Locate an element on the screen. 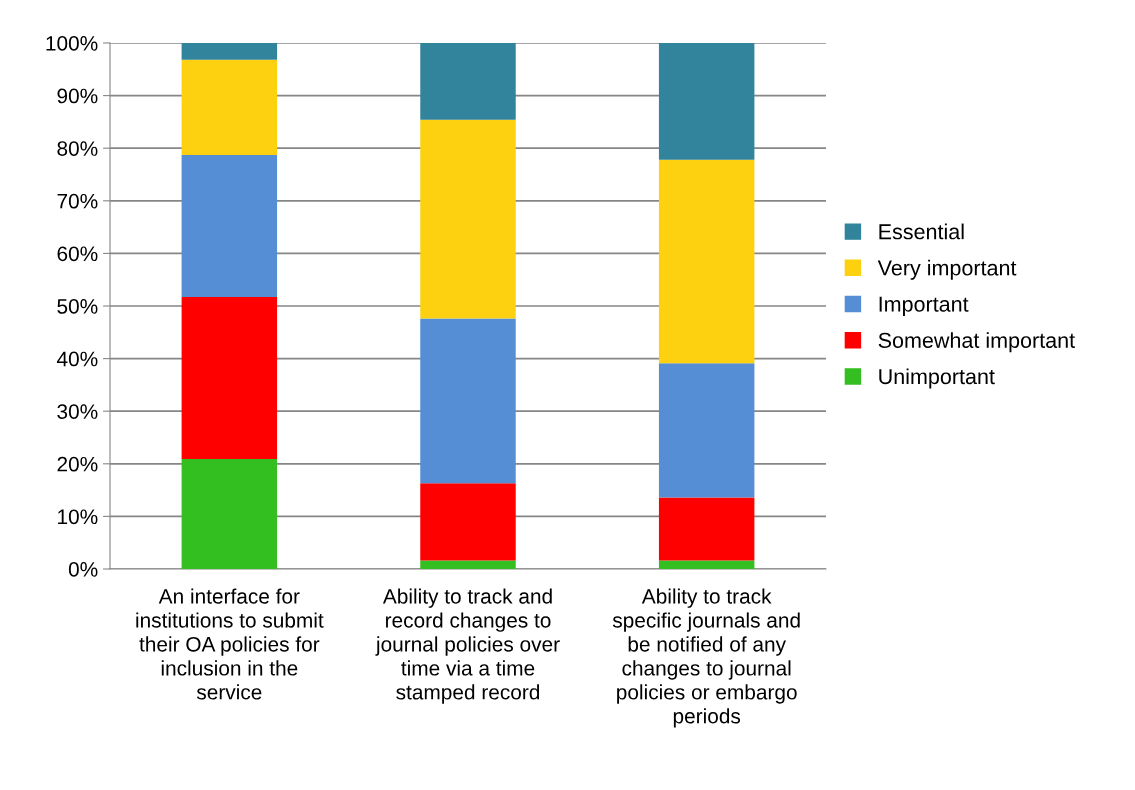 Image resolution: width=1135 pixels, height=790 pixels. legend-label: Important is located at coordinates (924, 306).